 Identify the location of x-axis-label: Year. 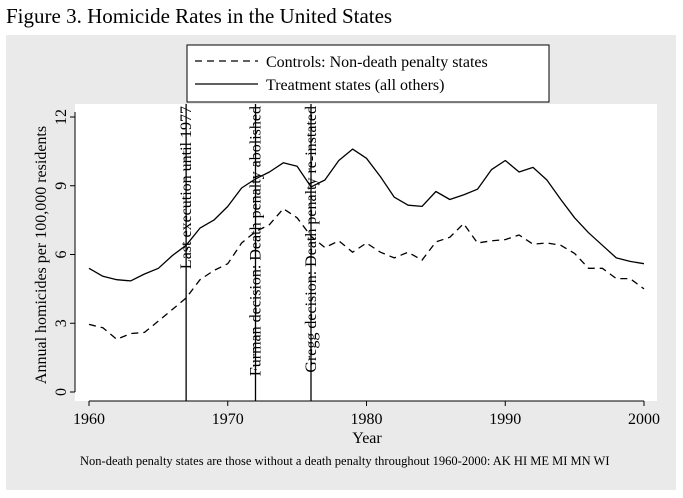
(367, 438).